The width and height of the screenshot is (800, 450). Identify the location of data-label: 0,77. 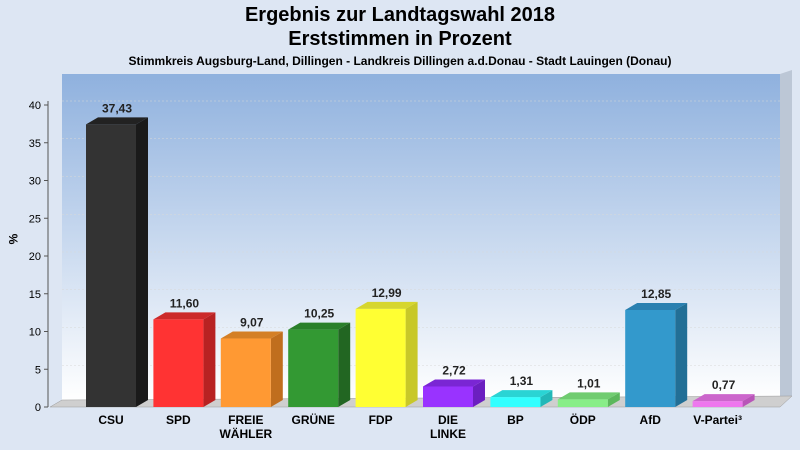
(724, 385).